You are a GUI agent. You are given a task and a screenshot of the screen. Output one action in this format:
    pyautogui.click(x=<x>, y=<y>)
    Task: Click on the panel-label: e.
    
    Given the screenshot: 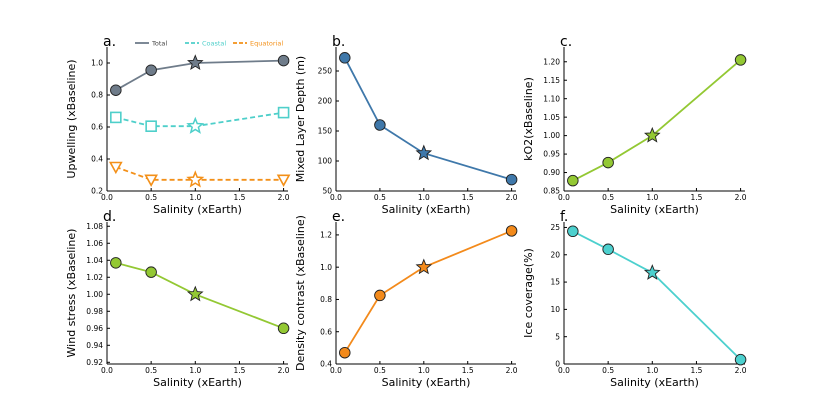 What is the action you would take?
    pyautogui.click(x=338, y=217)
    